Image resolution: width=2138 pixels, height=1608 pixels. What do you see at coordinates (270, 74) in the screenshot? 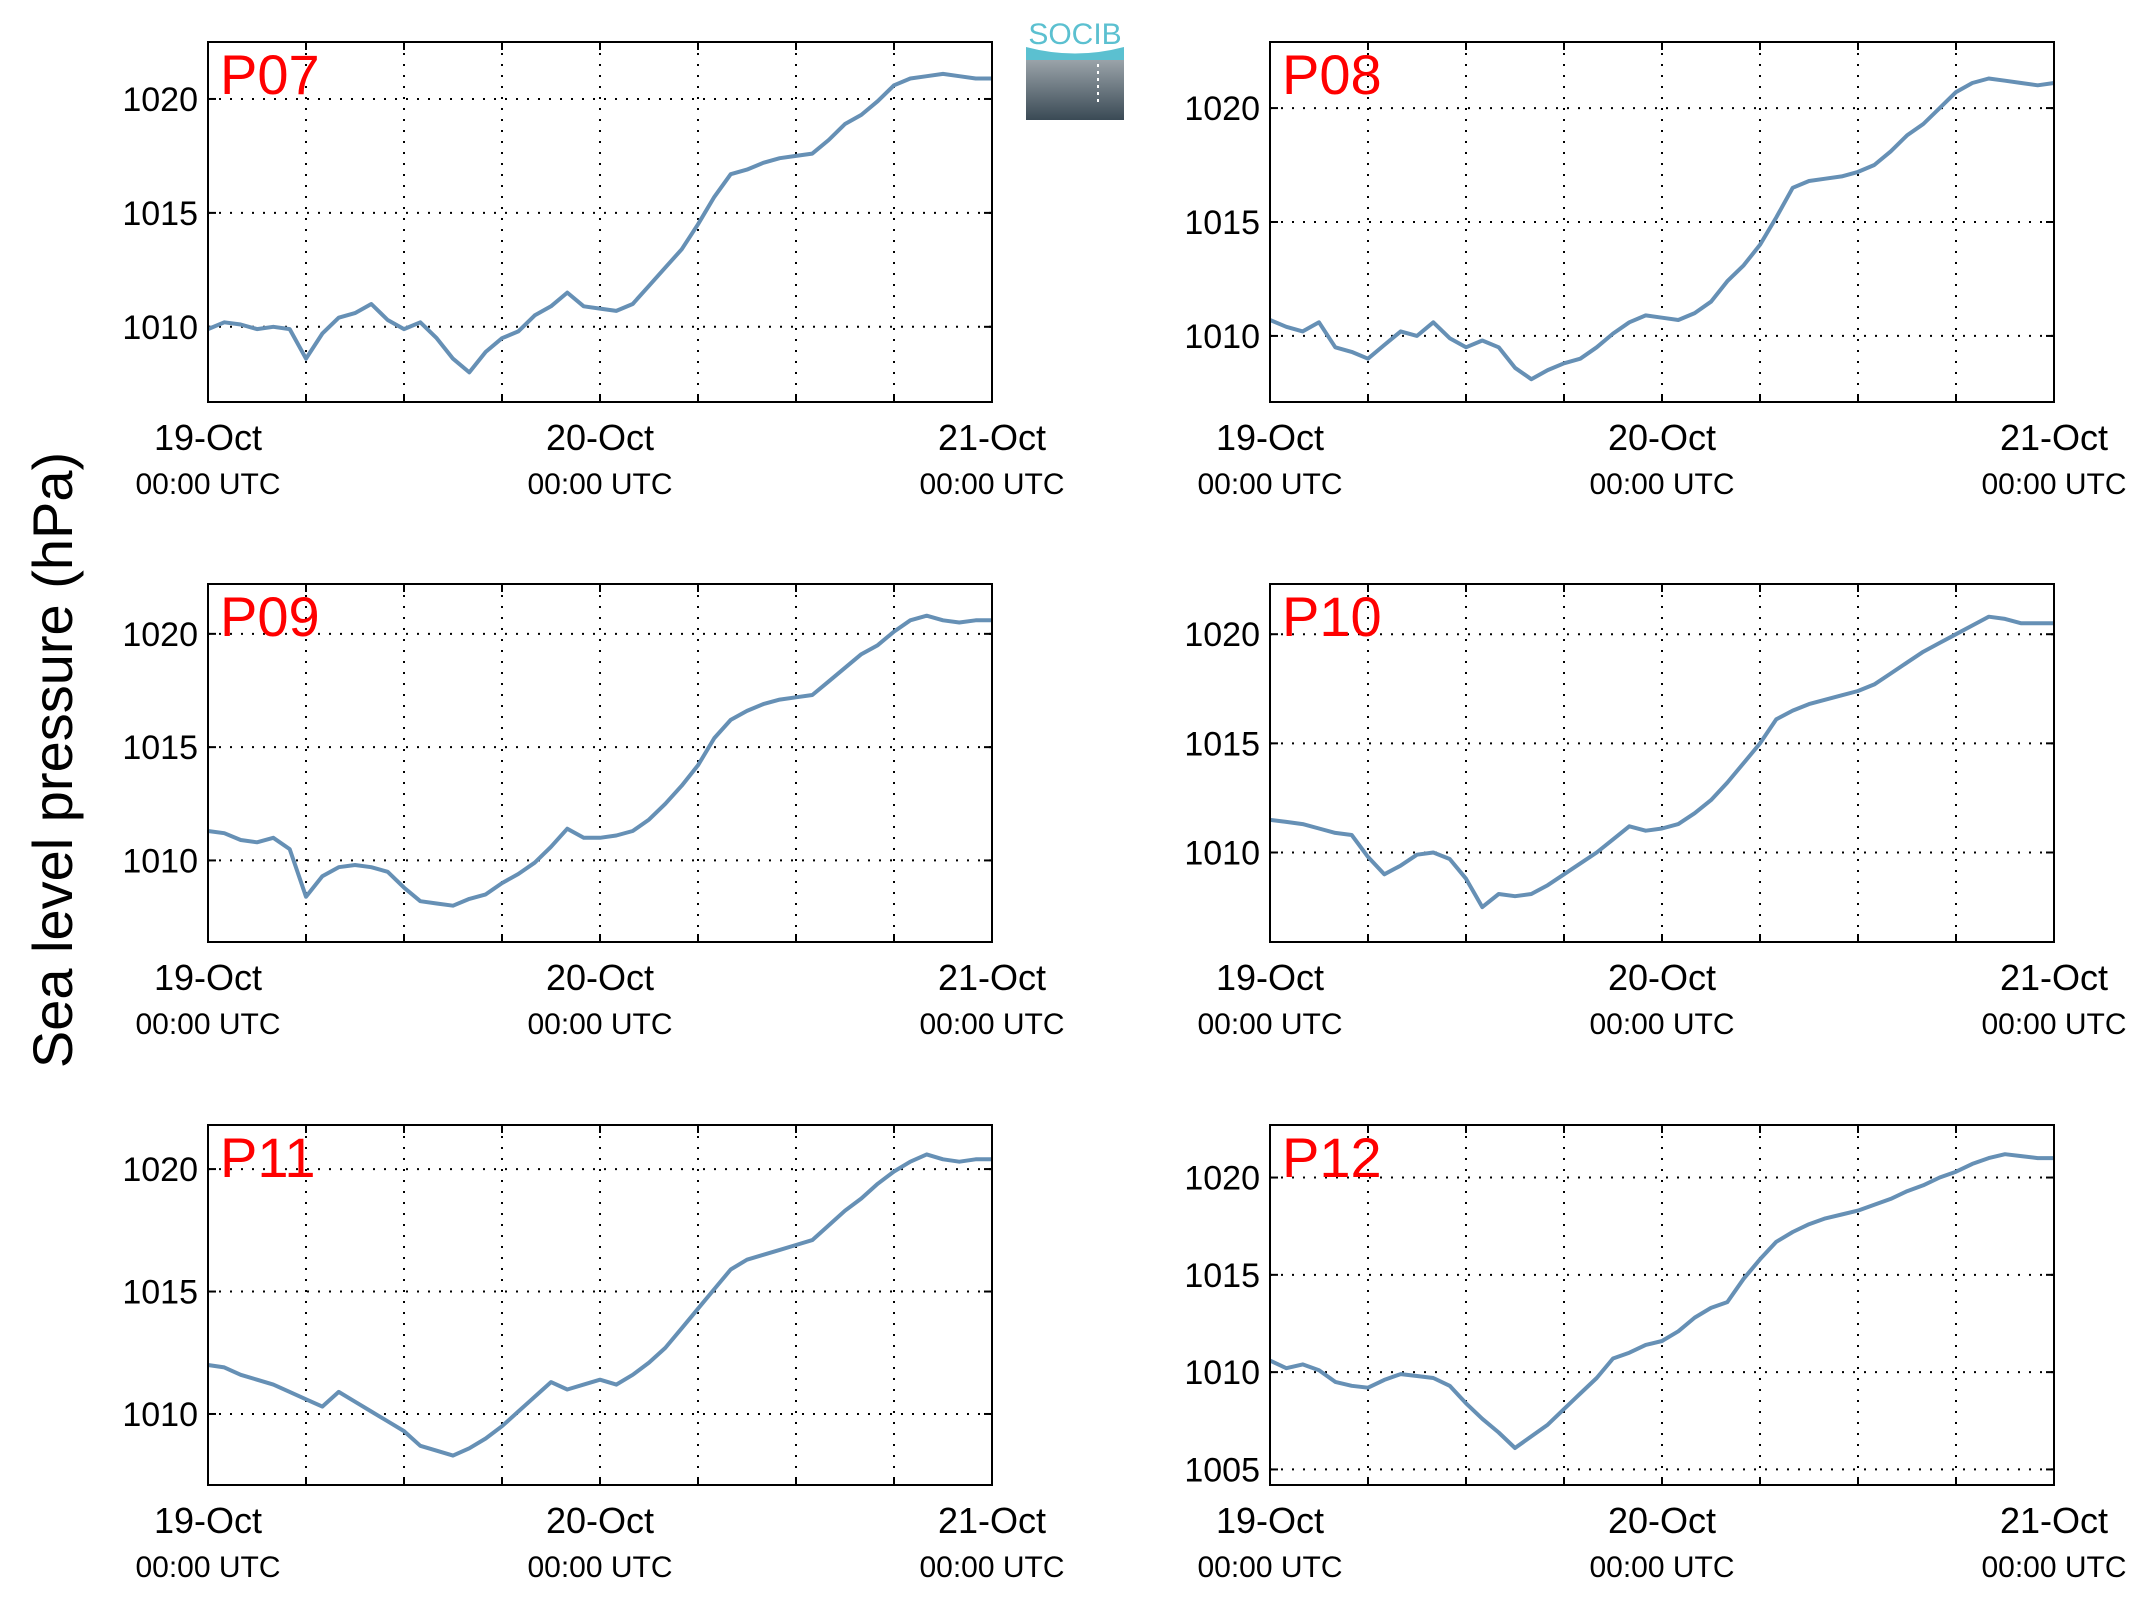
I see `station-label: P07` at bounding box center [270, 74].